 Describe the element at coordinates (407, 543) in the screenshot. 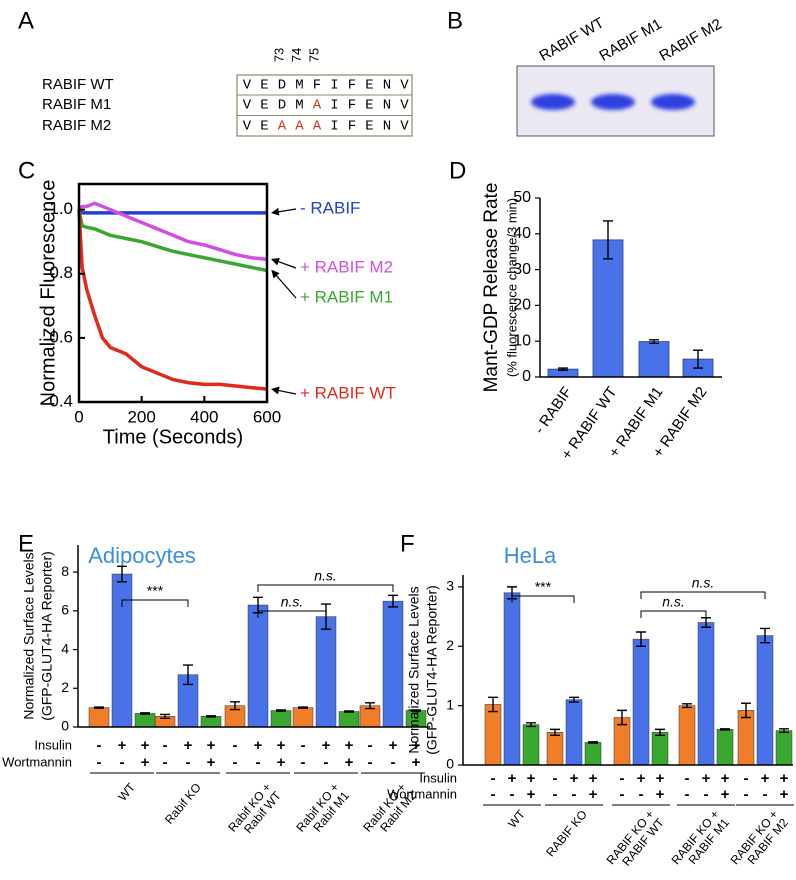

I see `panel-label: F` at that location.